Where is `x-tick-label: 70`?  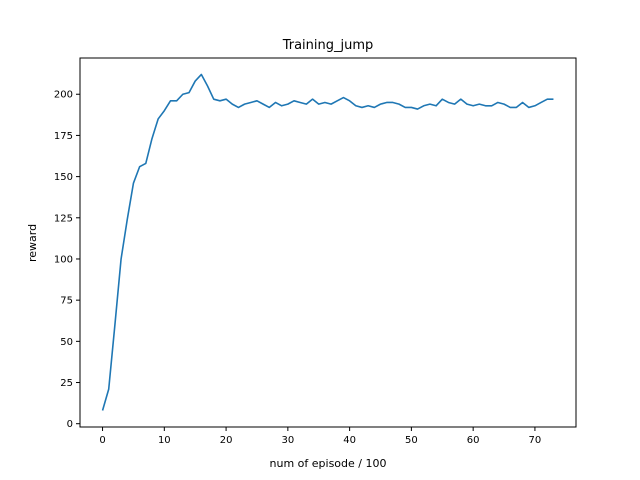 x-tick-label: 70 is located at coordinates (535, 440).